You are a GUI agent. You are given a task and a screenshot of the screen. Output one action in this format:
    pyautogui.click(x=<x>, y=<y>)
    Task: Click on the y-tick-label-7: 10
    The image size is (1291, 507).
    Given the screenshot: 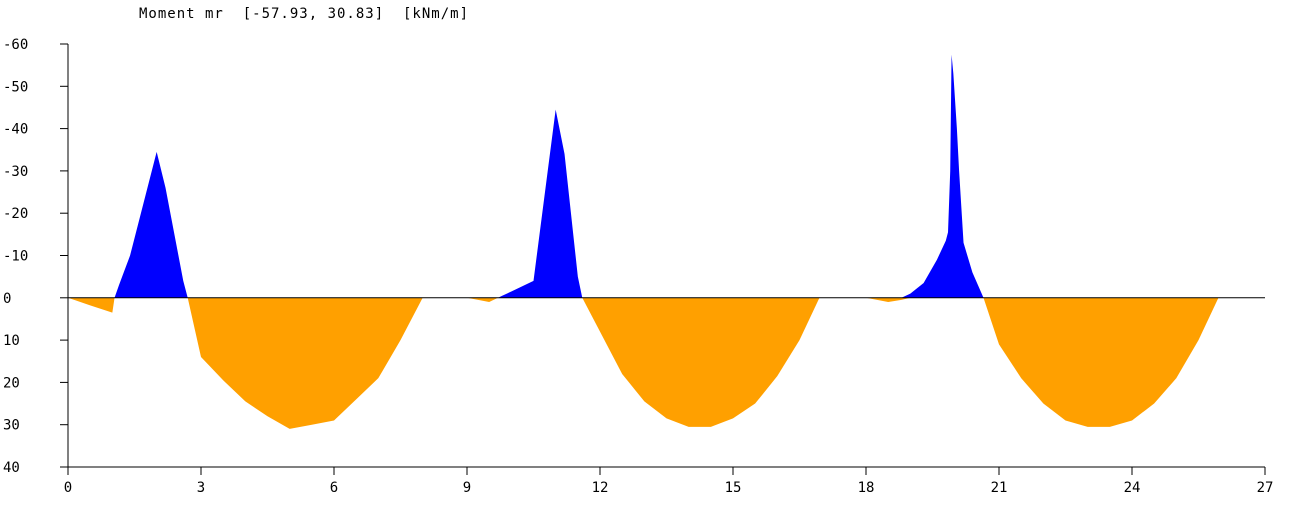 What is the action you would take?
    pyautogui.click(x=11, y=341)
    